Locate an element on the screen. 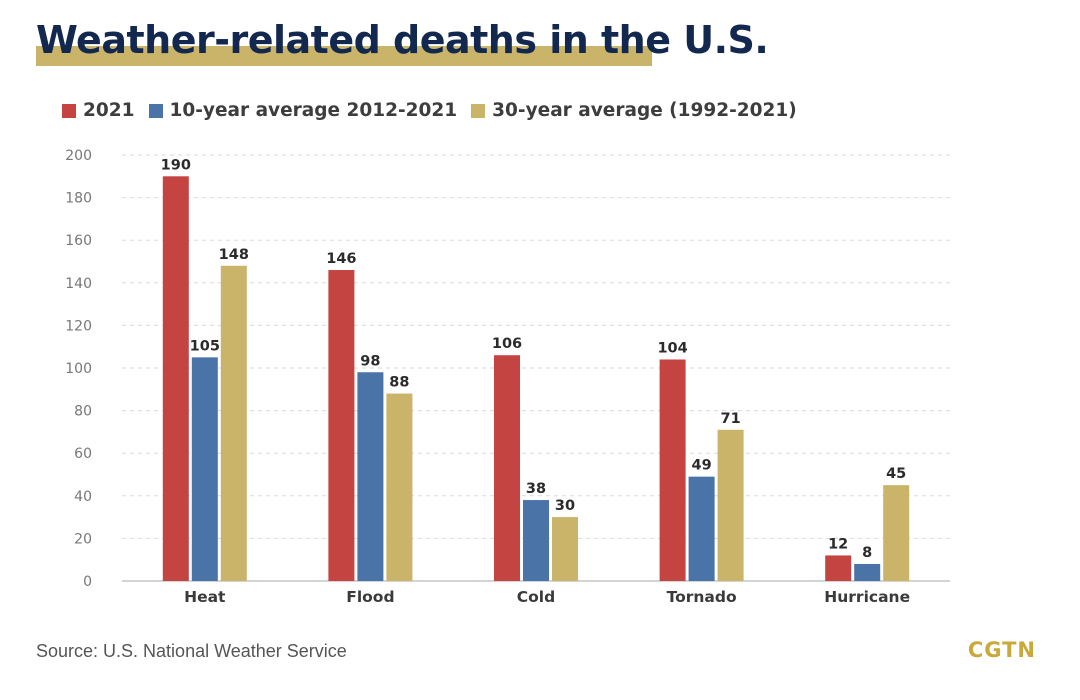  legend-item-10yr: 10-year average 2012-2021 is located at coordinates (303, 110).